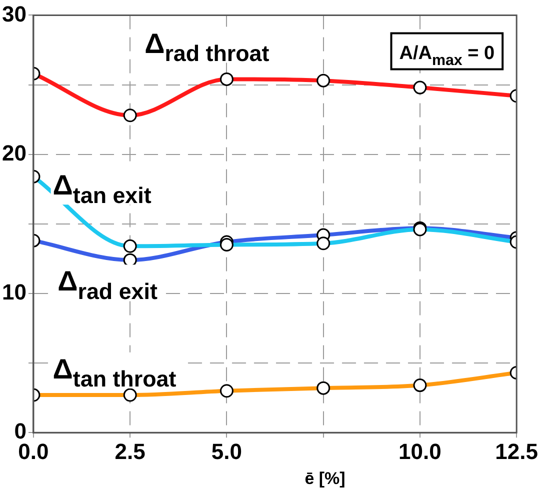  I want to click on x-tick-label: 12.5, so click(516, 451).